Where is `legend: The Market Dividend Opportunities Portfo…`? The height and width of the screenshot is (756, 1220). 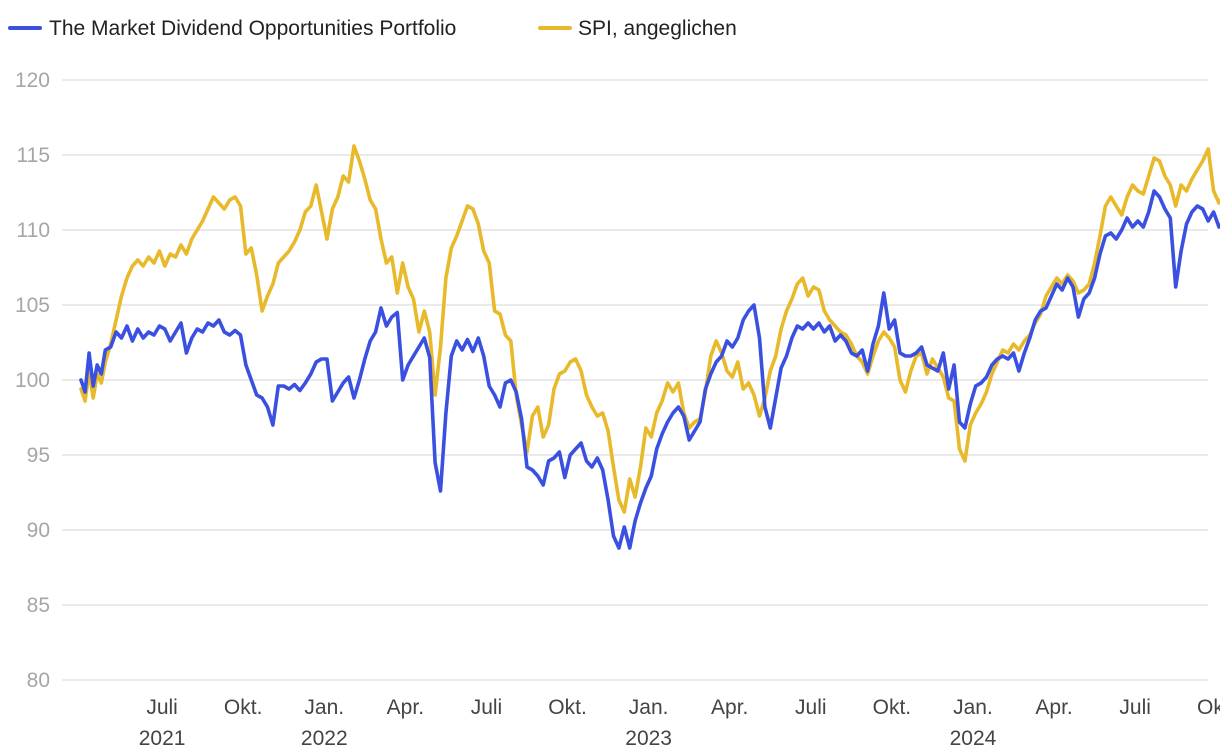 legend: The Market Dividend Opportunities Portfo… is located at coordinates (372, 28).